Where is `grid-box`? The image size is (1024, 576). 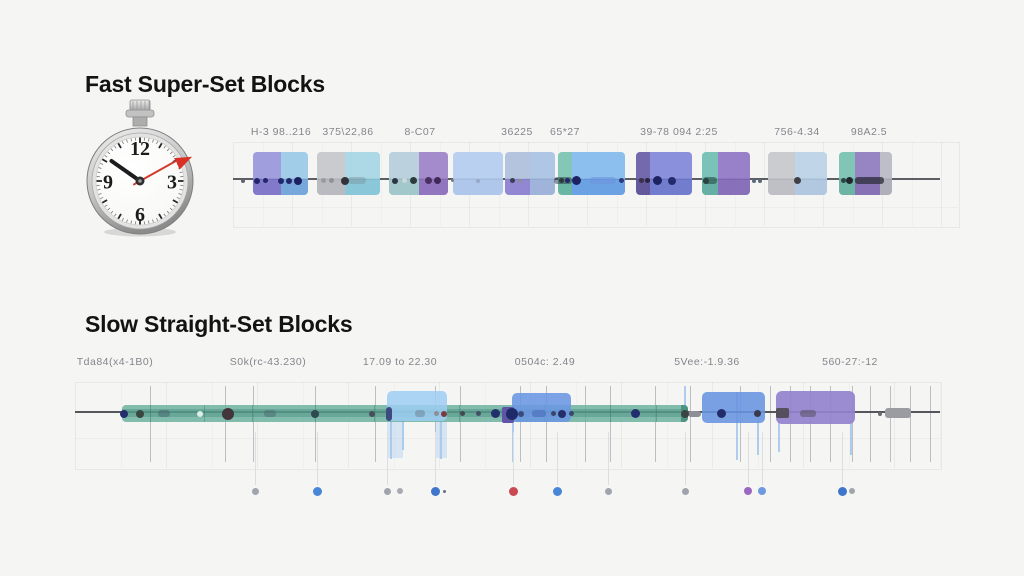
grid-box is located at coordinates (596, 185).